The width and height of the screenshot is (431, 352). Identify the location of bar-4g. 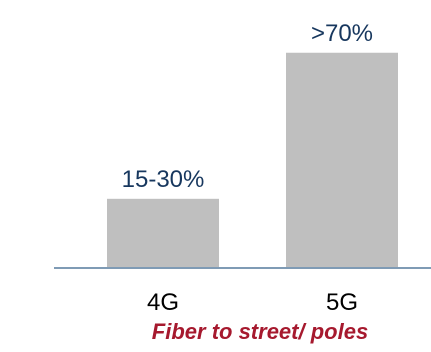
(163, 233).